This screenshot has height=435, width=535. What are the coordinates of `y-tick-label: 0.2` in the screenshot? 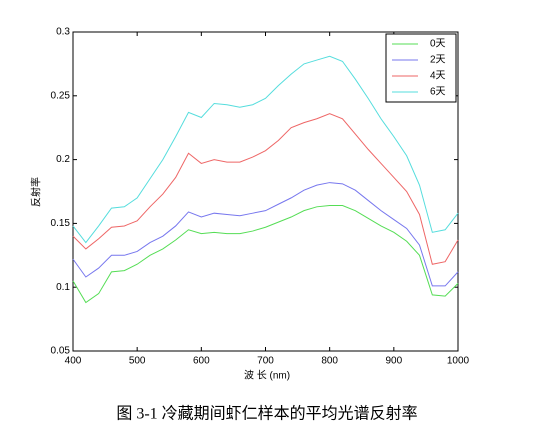 It's located at (63, 159).